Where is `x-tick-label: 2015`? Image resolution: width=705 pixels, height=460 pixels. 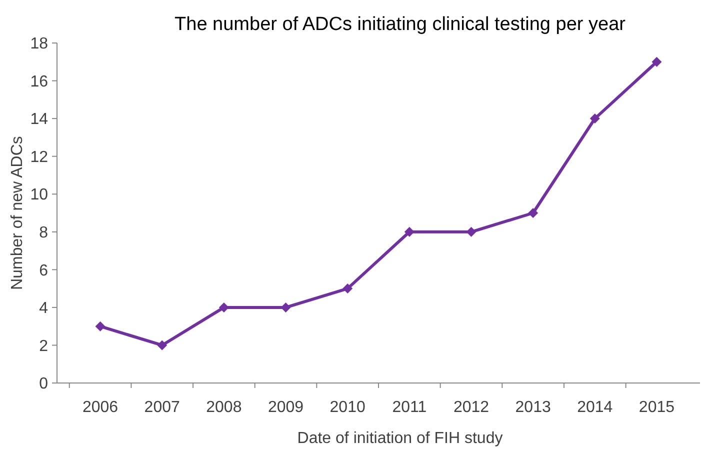
x-tick-label: 2015 is located at coordinates (656, 407).